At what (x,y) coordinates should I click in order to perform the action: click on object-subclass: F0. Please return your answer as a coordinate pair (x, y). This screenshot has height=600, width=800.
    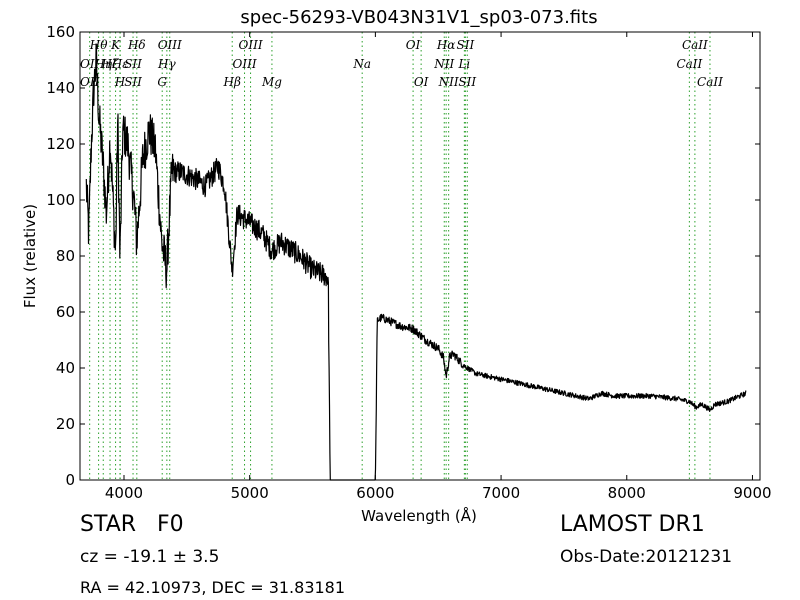
    Looking at the image, I should click on (170, 524).